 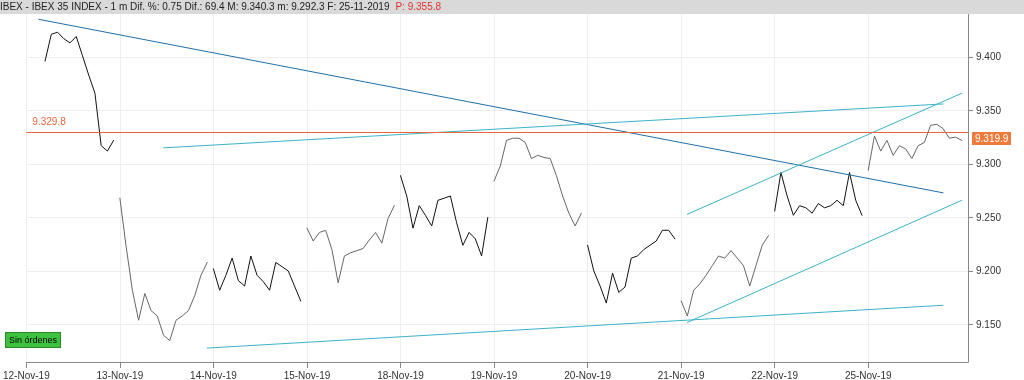 I want to click on y-tick-label: 9.250, so click(x=989, y=217).